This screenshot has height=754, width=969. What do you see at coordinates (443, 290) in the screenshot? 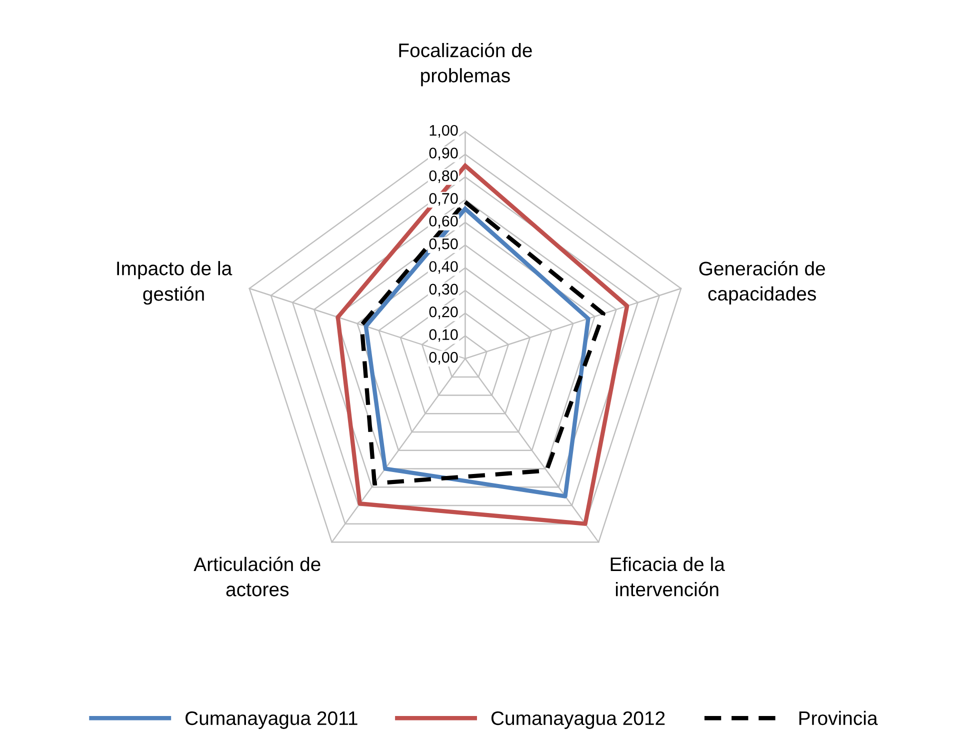
I see `y-tick-label: 0,30` at bounding box center [443, 290].